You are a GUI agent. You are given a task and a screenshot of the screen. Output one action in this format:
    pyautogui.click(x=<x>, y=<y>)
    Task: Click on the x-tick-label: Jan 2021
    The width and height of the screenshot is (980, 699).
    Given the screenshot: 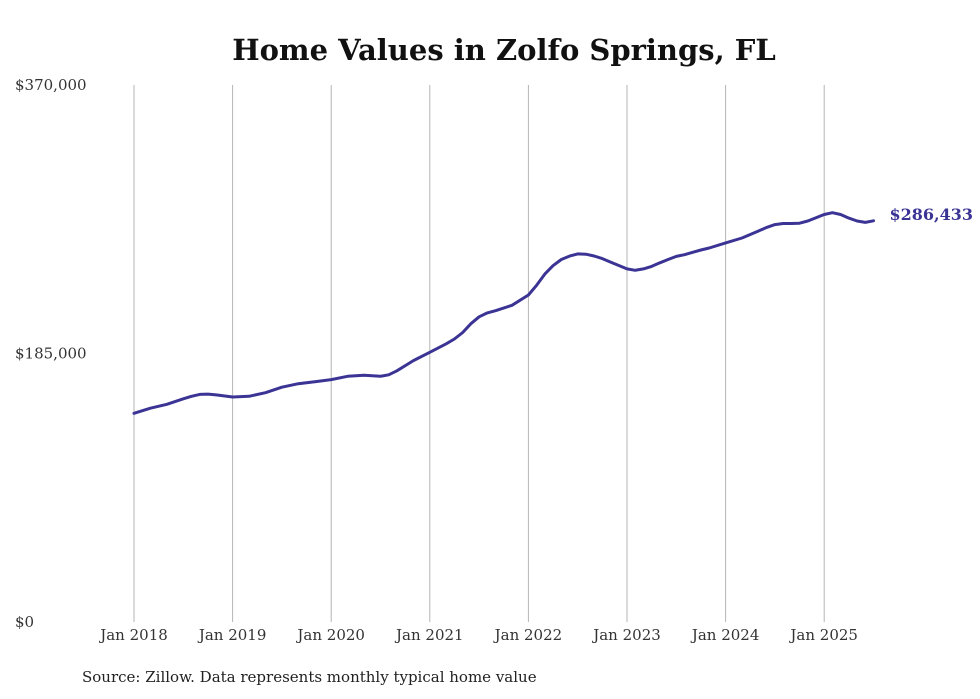 What is the action you would take?
    pyautogui.click(x=429, y=635)
    